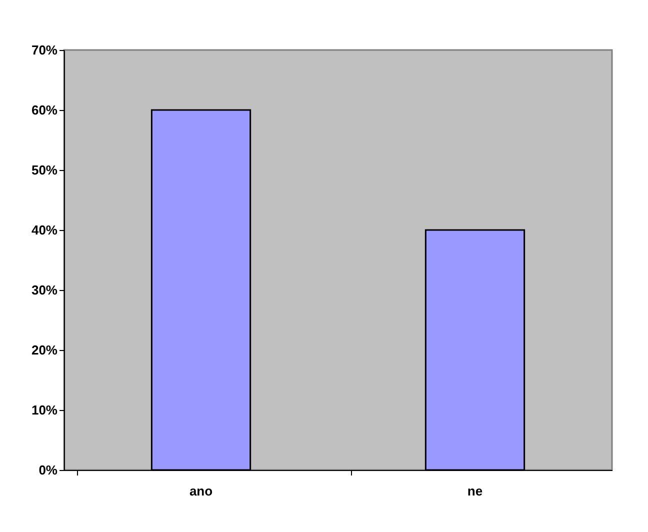  Describe the element at coordinates (44, 350) in the screenshot. I see `y-tick-label: 20%` at that location.